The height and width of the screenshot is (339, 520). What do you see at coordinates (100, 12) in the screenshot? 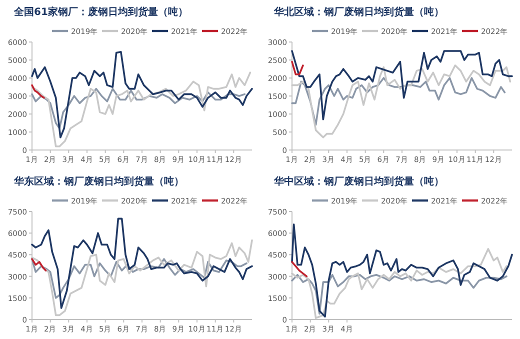
I see `chart-title: 全国61家钢厂：废钢日均到货量（吨）` at bounding box center [100, 12].